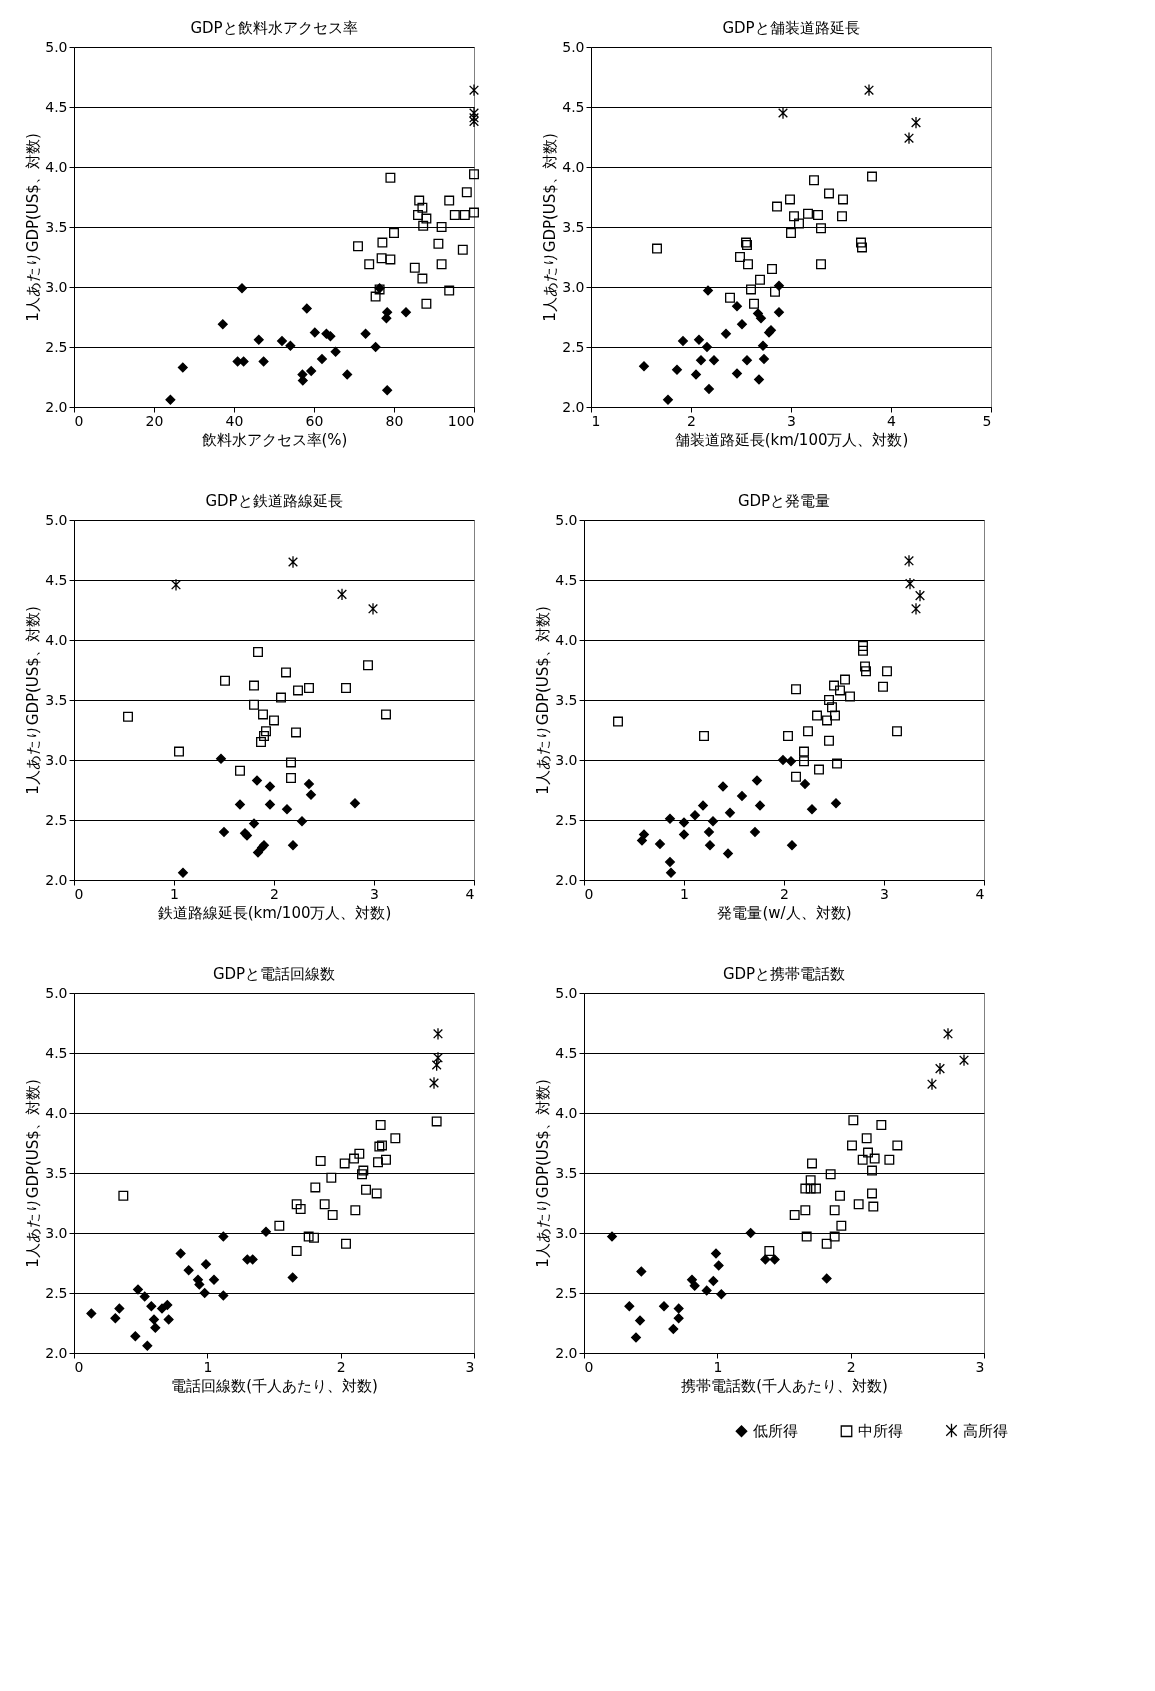  I want to click on legend-label: 低所得, so click(775, 1431).